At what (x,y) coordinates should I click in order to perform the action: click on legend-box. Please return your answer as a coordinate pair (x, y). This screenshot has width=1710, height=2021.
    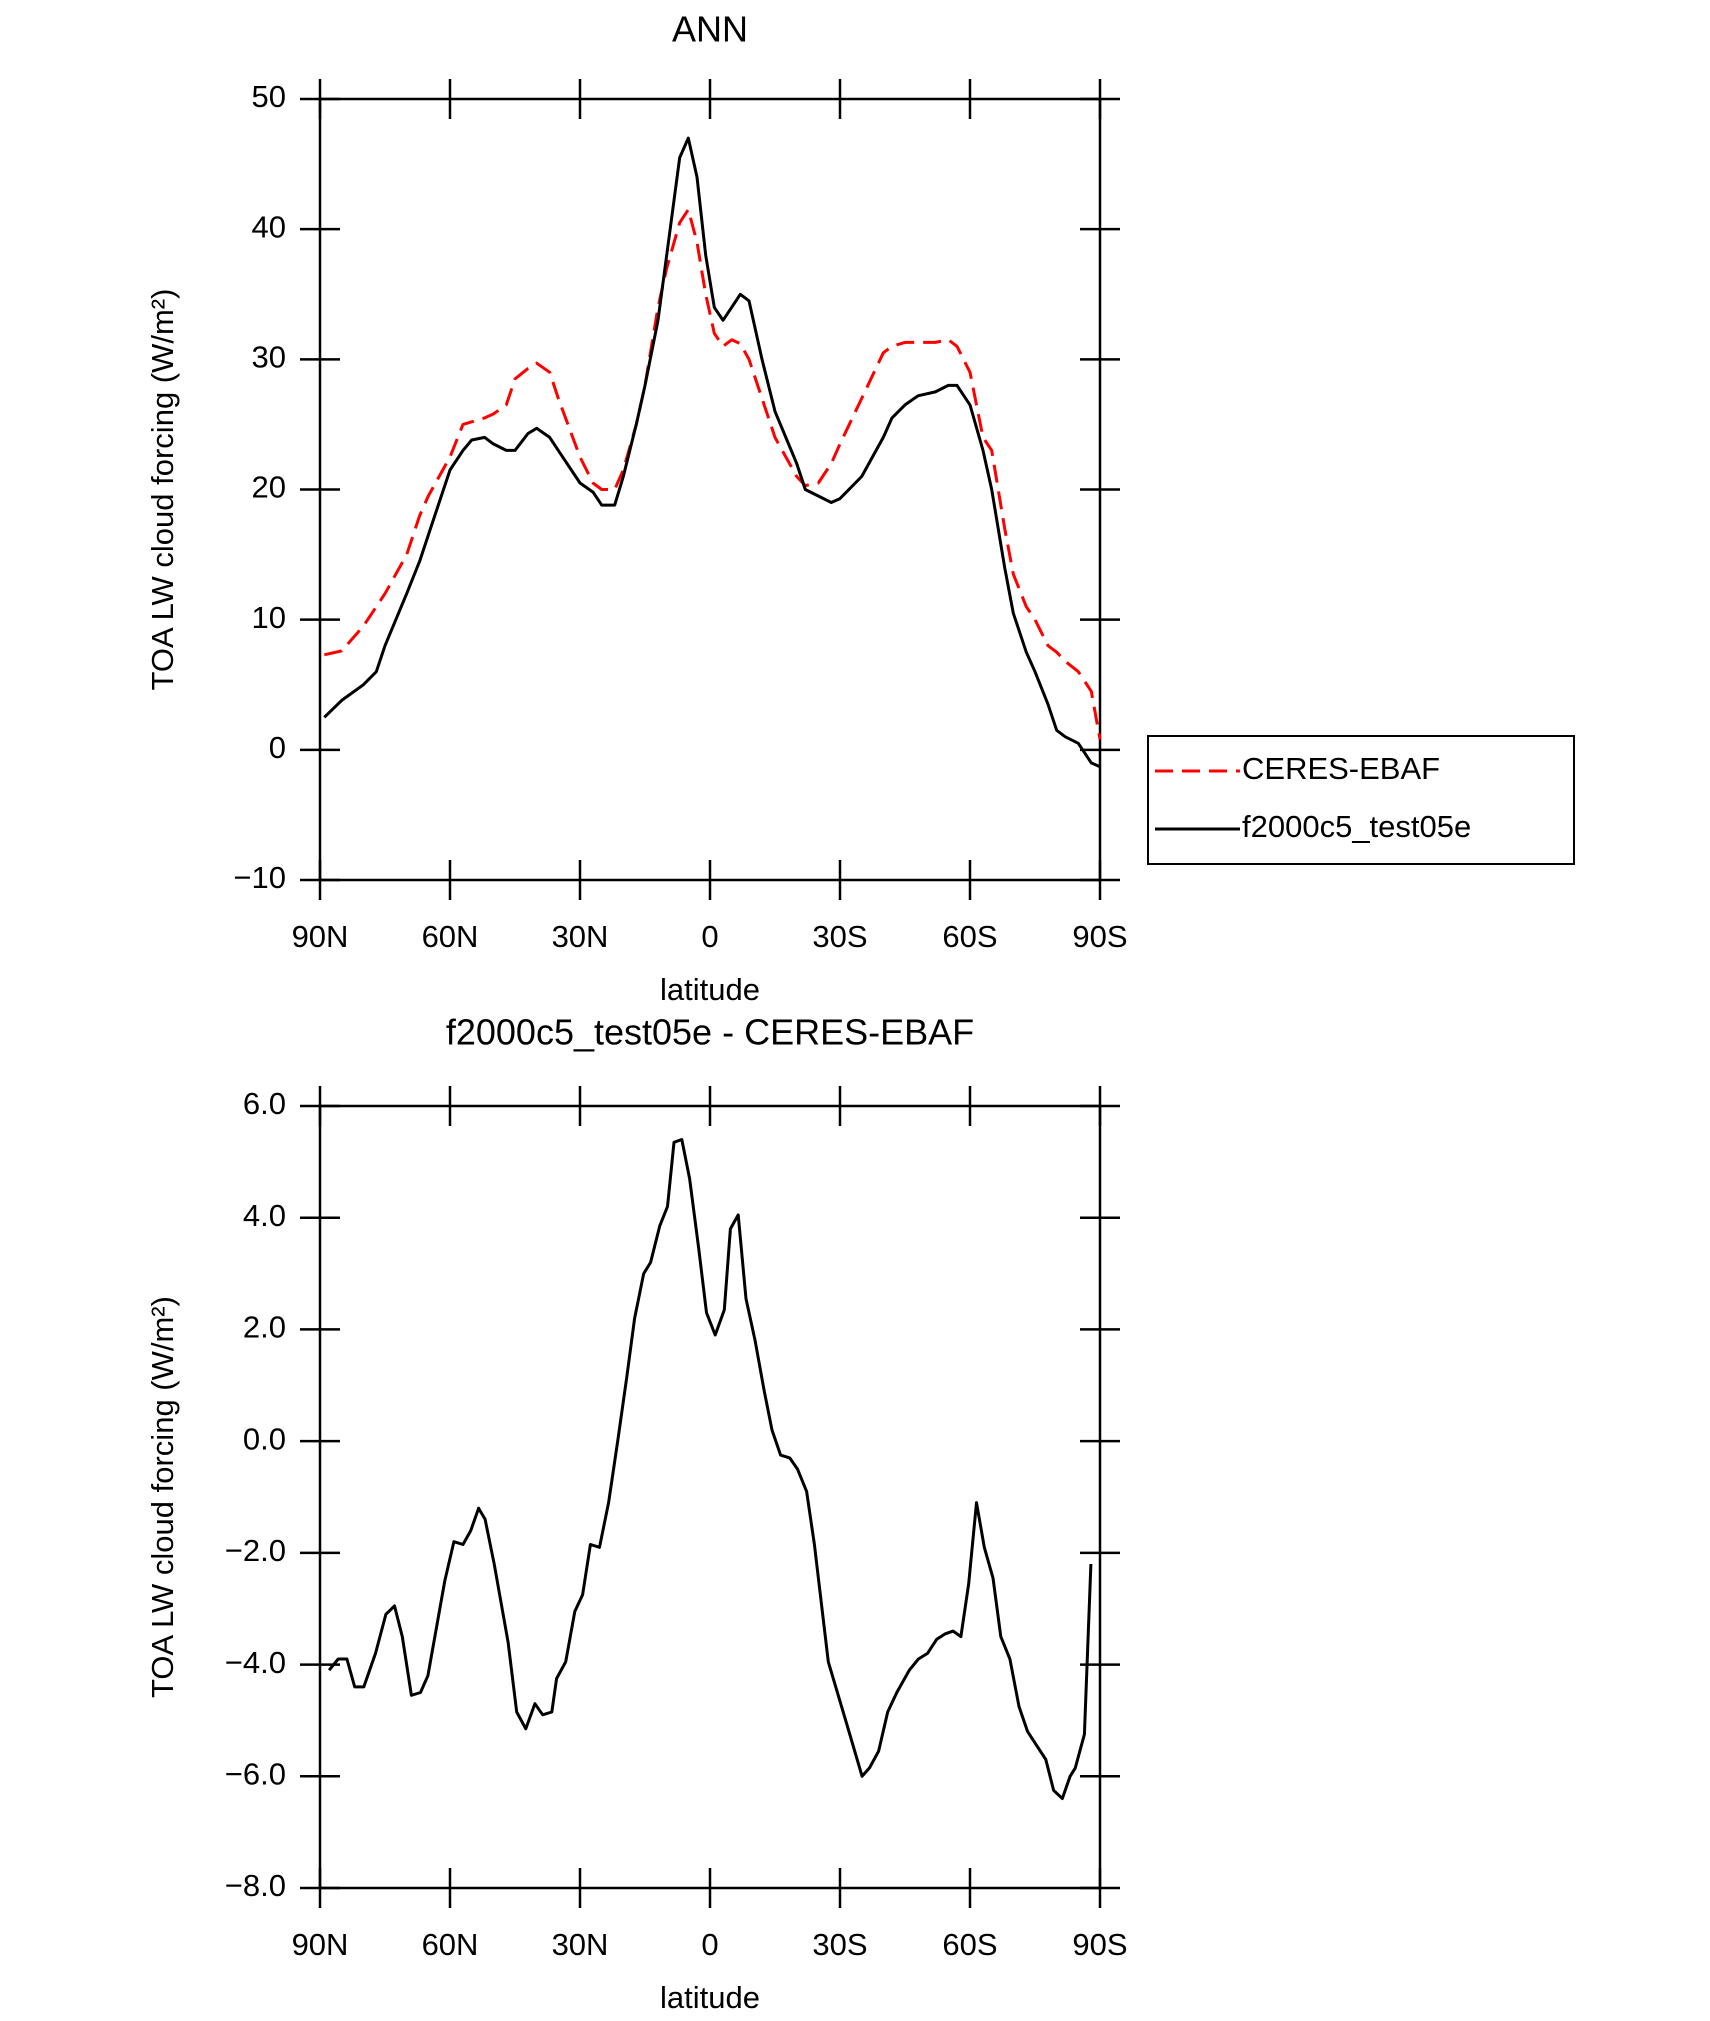
    Looking at the image, I should click on (1361, 800).